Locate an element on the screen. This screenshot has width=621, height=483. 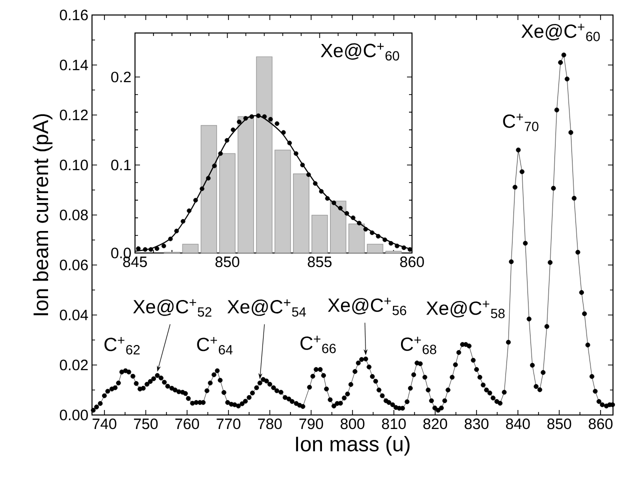
annotation: Xe@C$^{+}$54 is located at coordinates (266, 308).